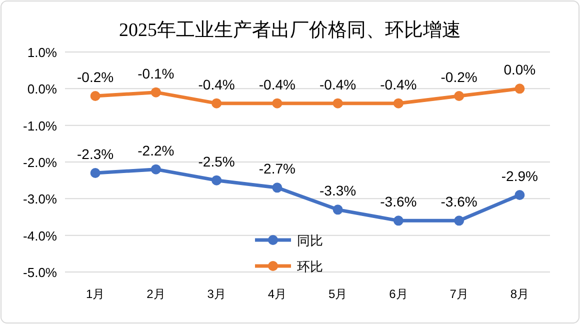 This screenshot has height=324, width=580. Describe the element at coordinates (398, 294) in the screenshot. I see `x-tick-label: 6月` at that location.